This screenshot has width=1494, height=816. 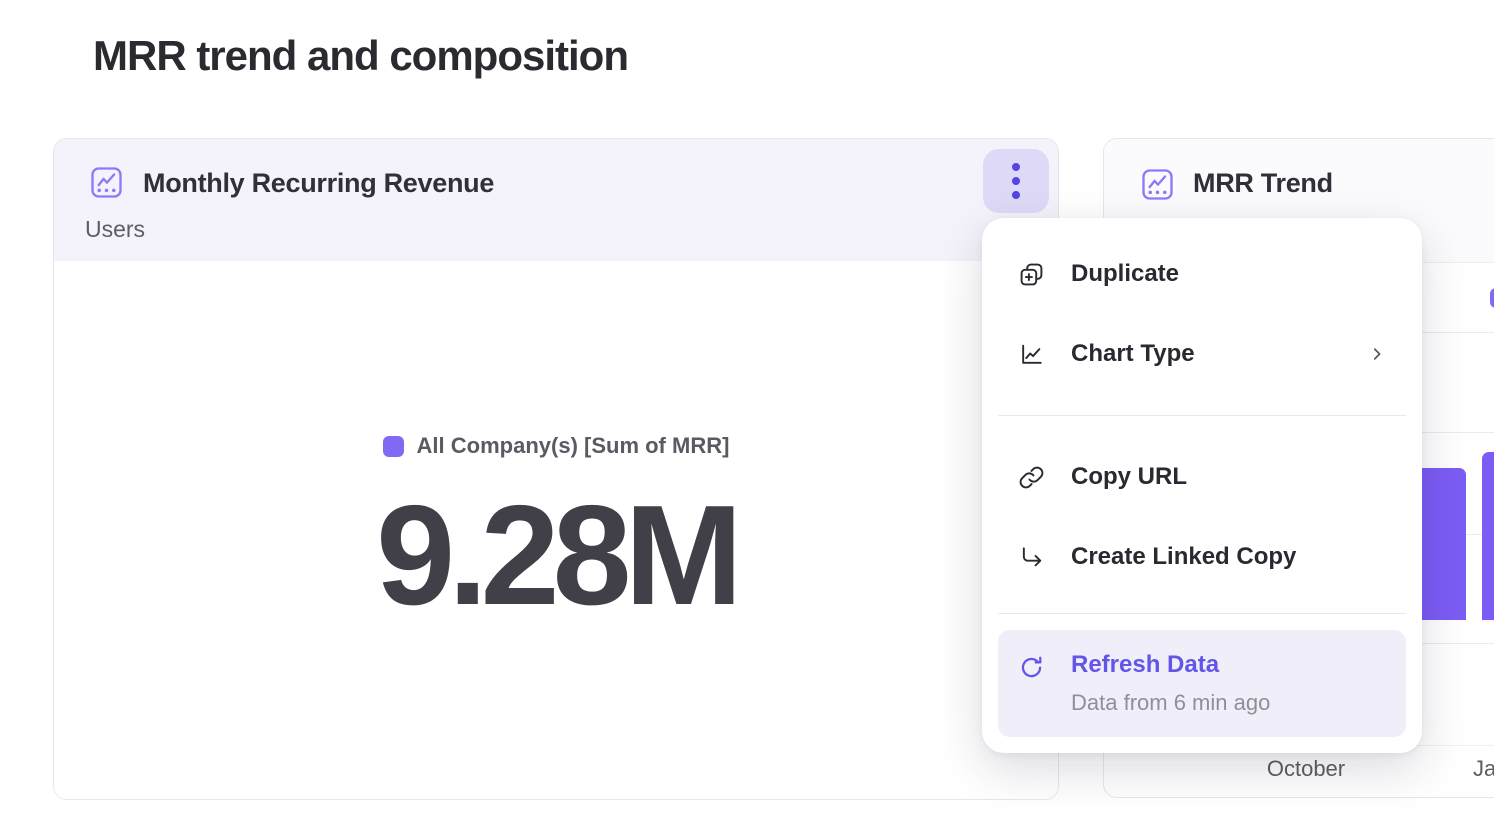 What do you see at coordinates (1202, 274) in the screenshot?
I see `menu-item-duplicate: Duplicate` at bounding box center [1202, 274].